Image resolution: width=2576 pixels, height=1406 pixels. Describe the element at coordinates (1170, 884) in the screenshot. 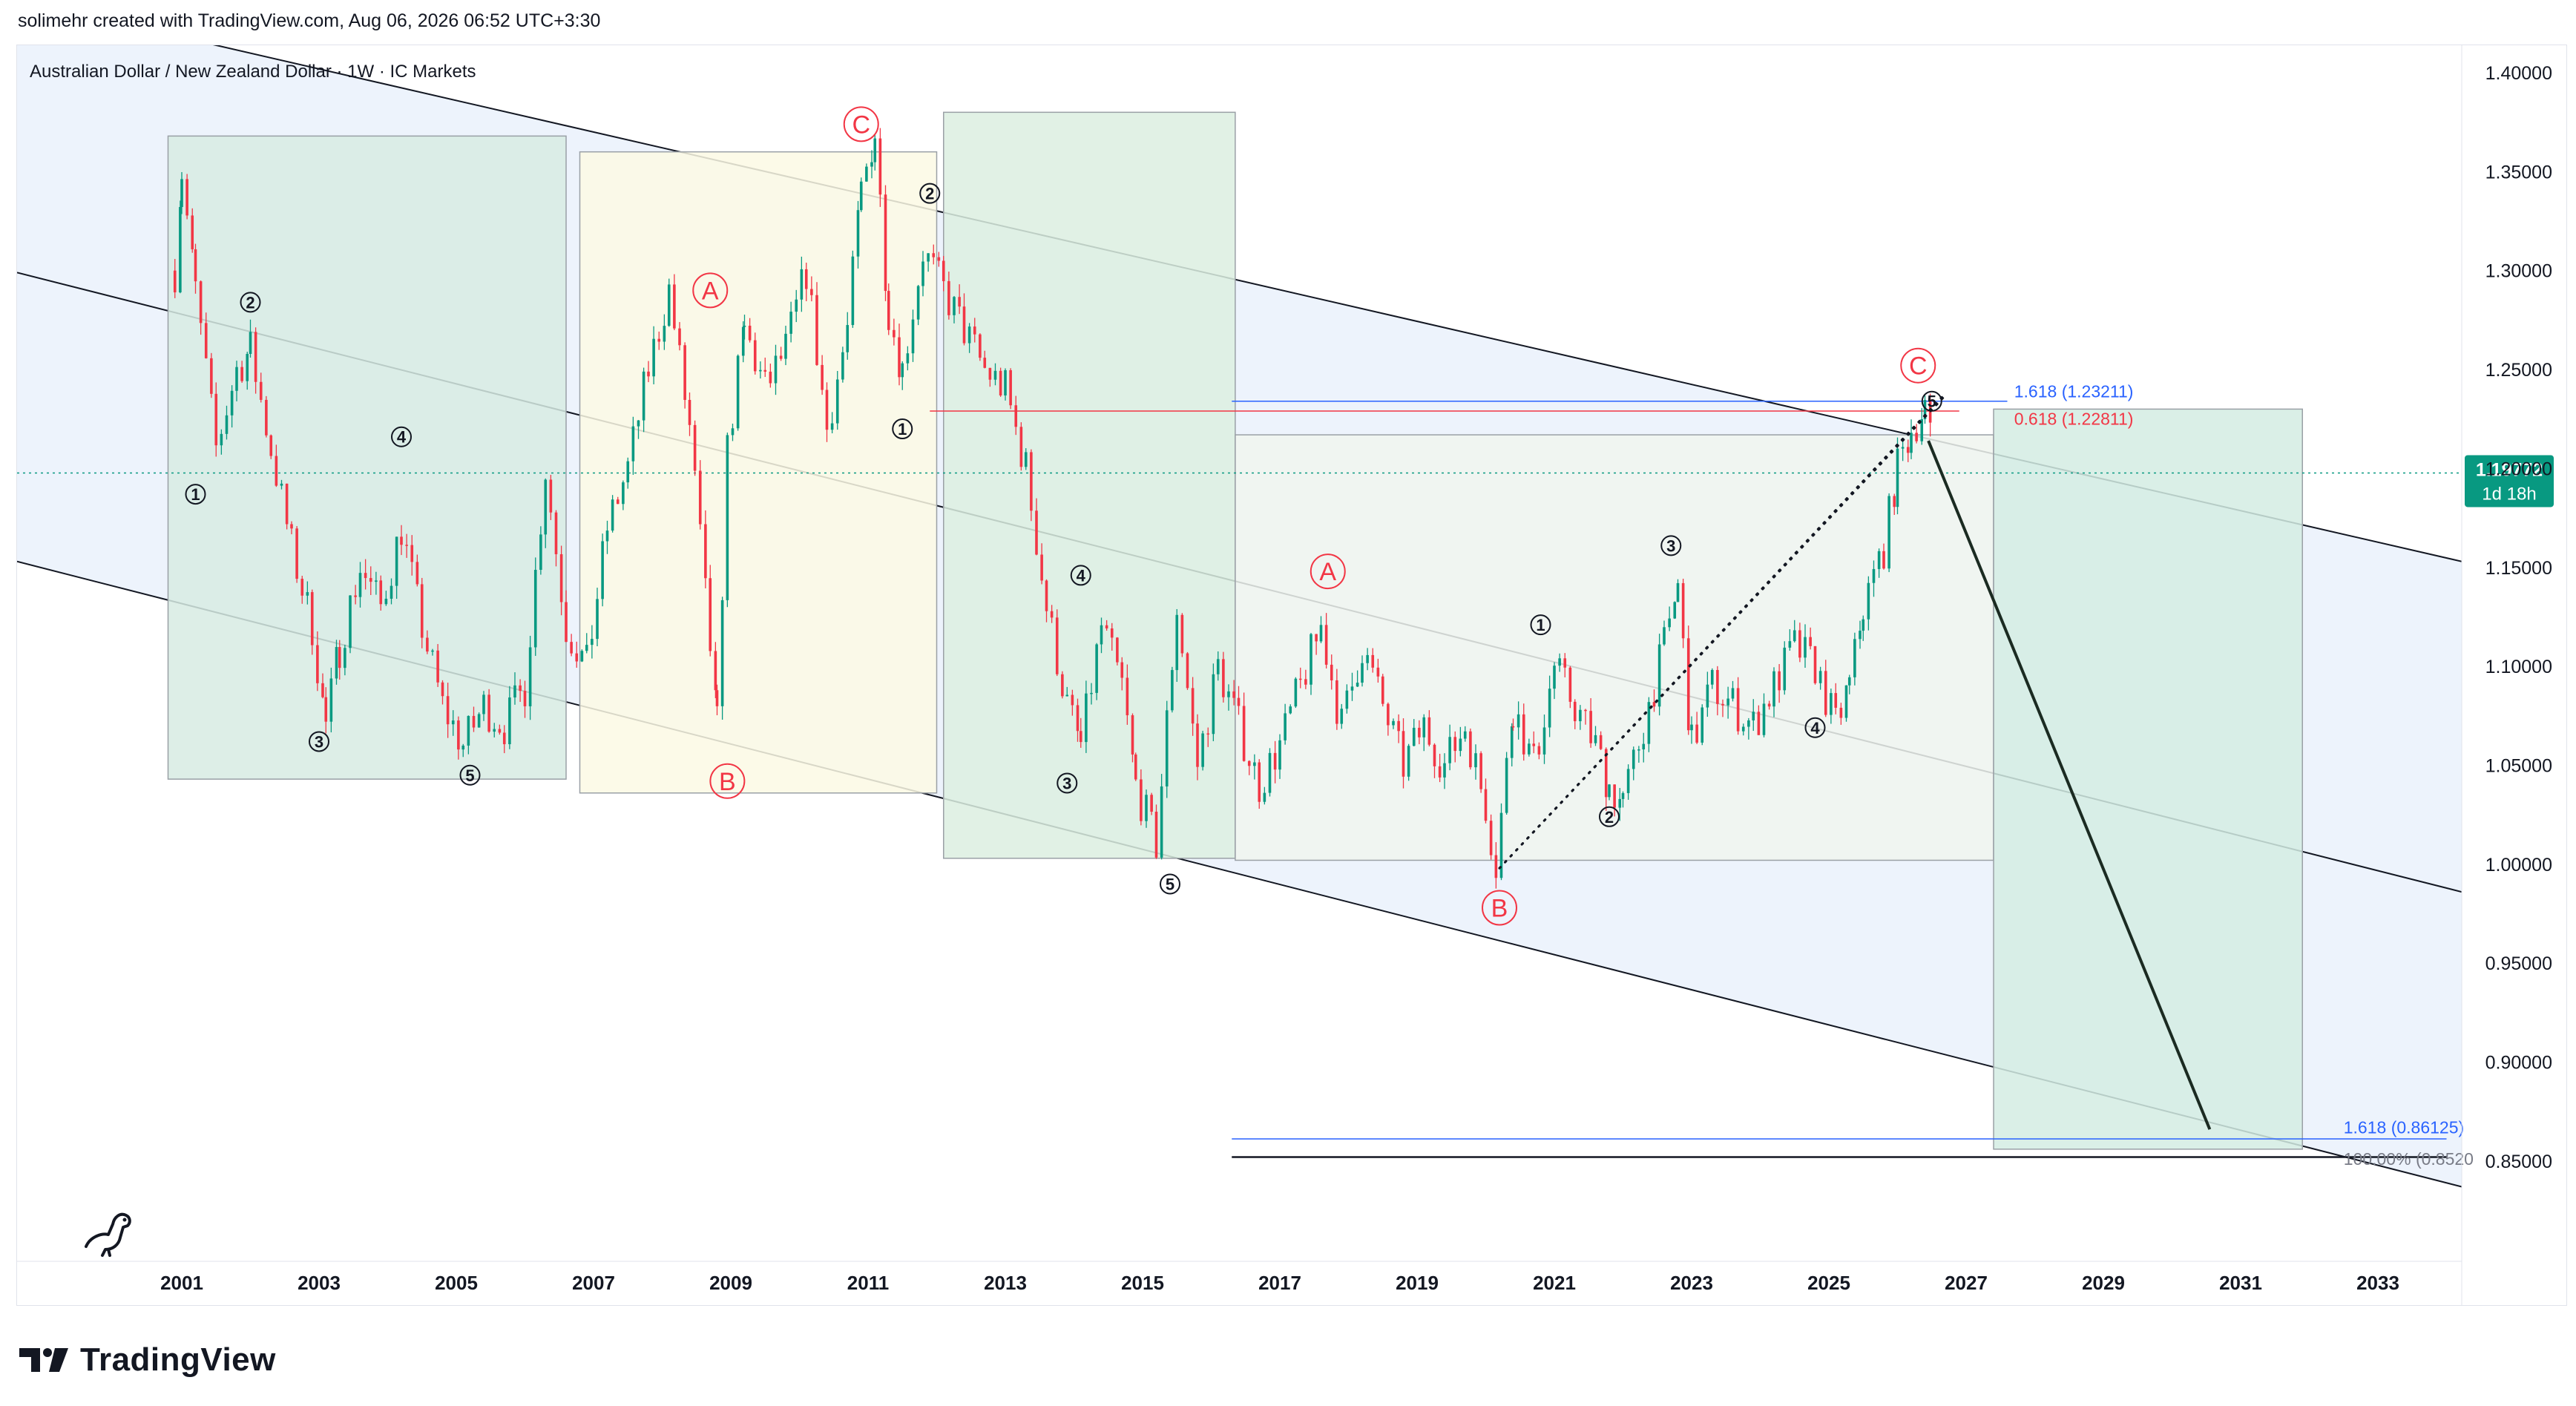

I see `svg-text: 5` at that location.